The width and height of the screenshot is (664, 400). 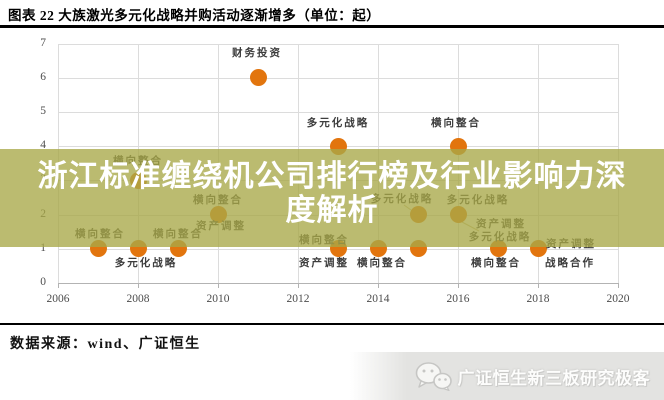 What do you see at coordinates (258, 78) in the screenshot?
I see `data-point` at bounding box center [258, 78].